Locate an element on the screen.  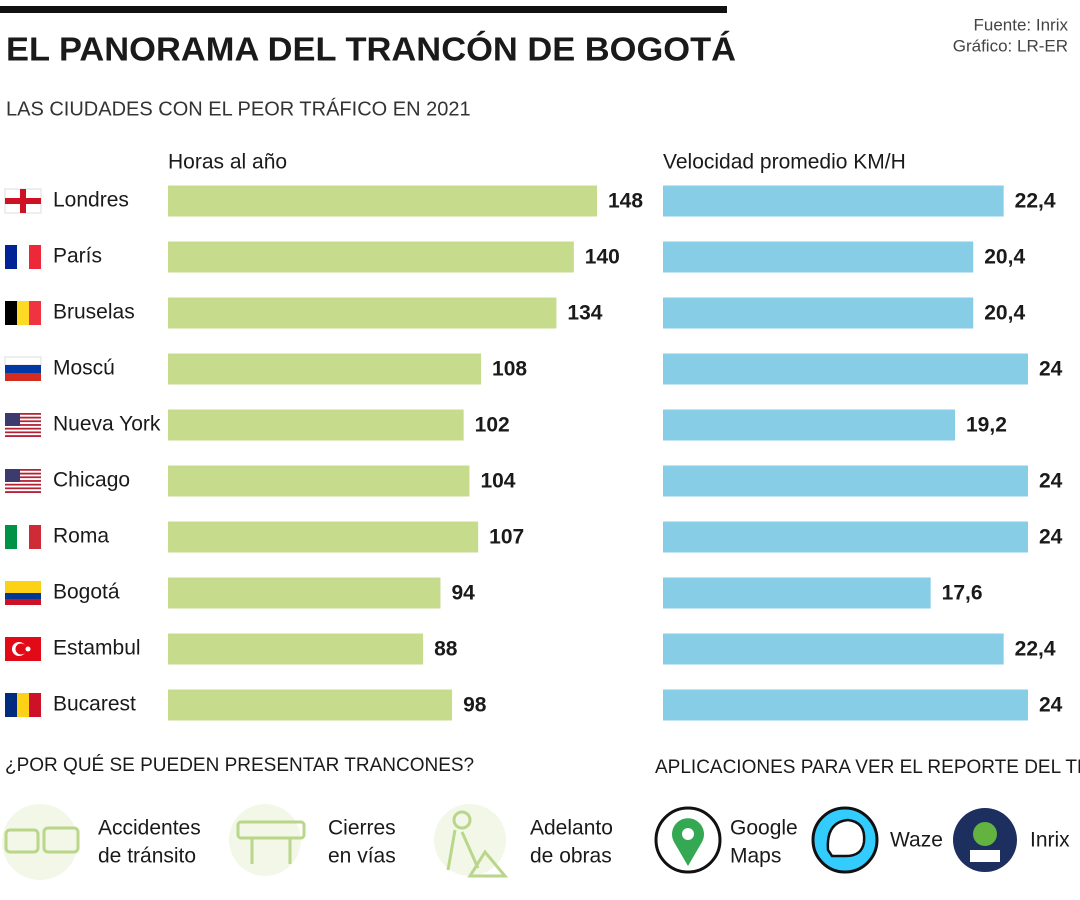
category-label: Bogotá is located at coordinates (86, 592).